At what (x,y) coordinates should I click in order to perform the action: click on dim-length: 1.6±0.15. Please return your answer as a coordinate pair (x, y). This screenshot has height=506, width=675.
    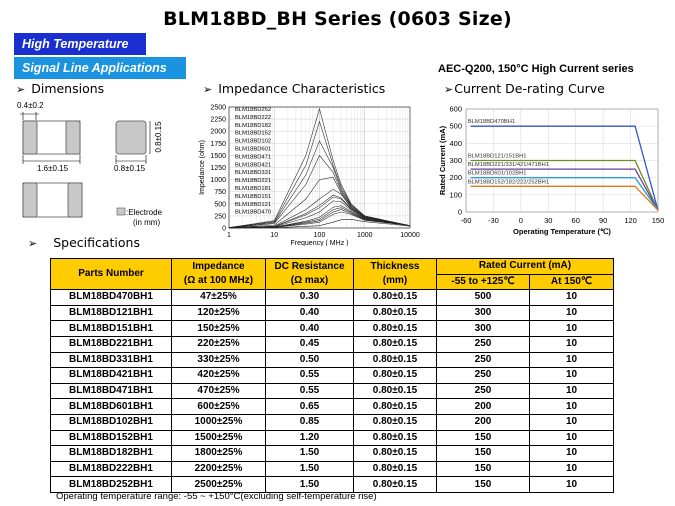
    Looking at the image, I should click on (53, 168).